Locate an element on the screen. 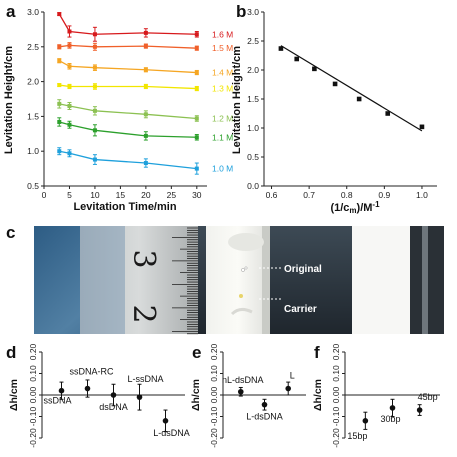  chart-b-y-tick-label: 3.0 is located at coordinates (253, 12).